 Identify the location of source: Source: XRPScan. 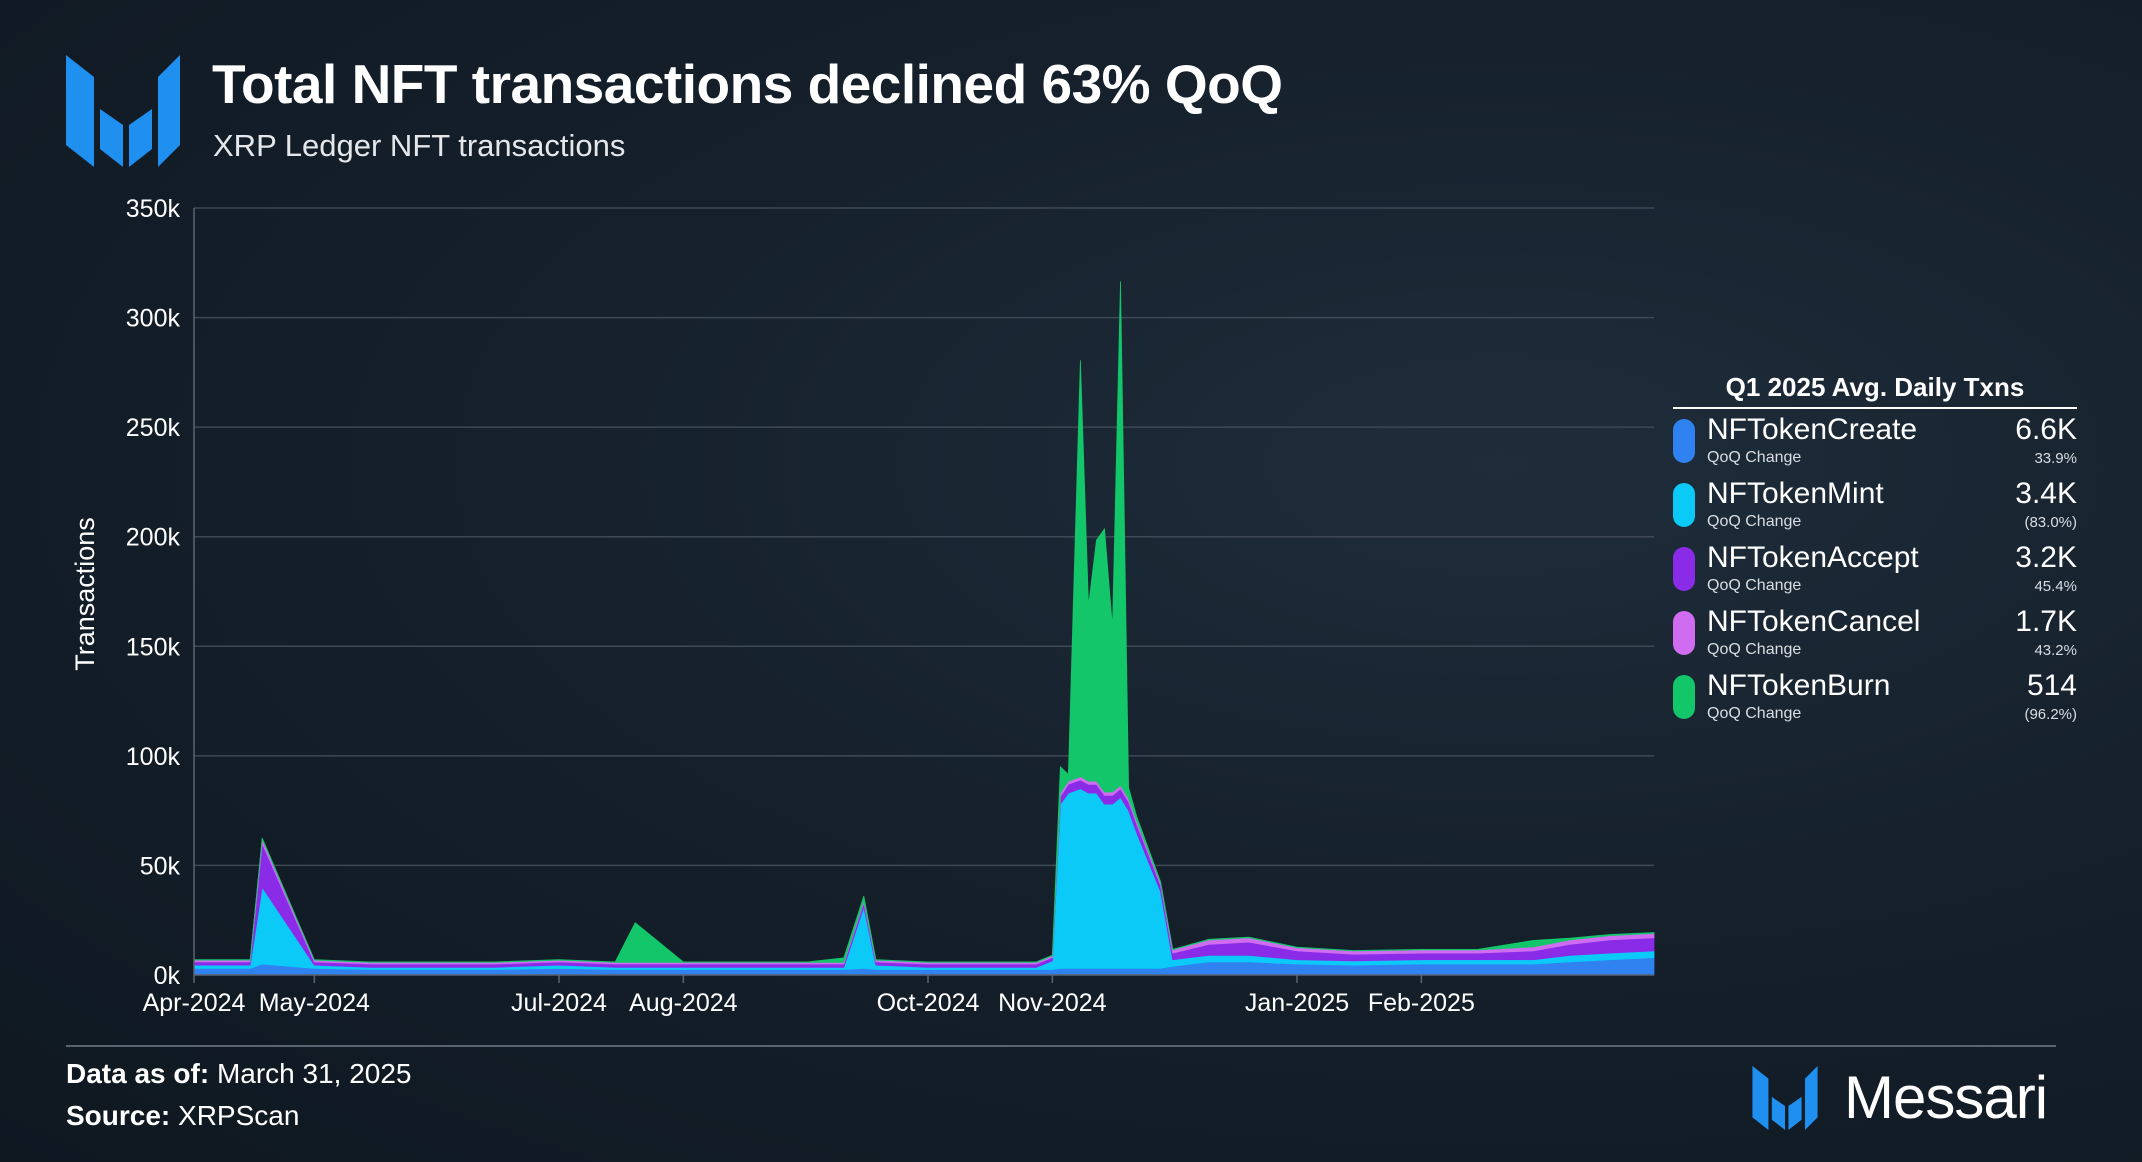
(182, 1116).